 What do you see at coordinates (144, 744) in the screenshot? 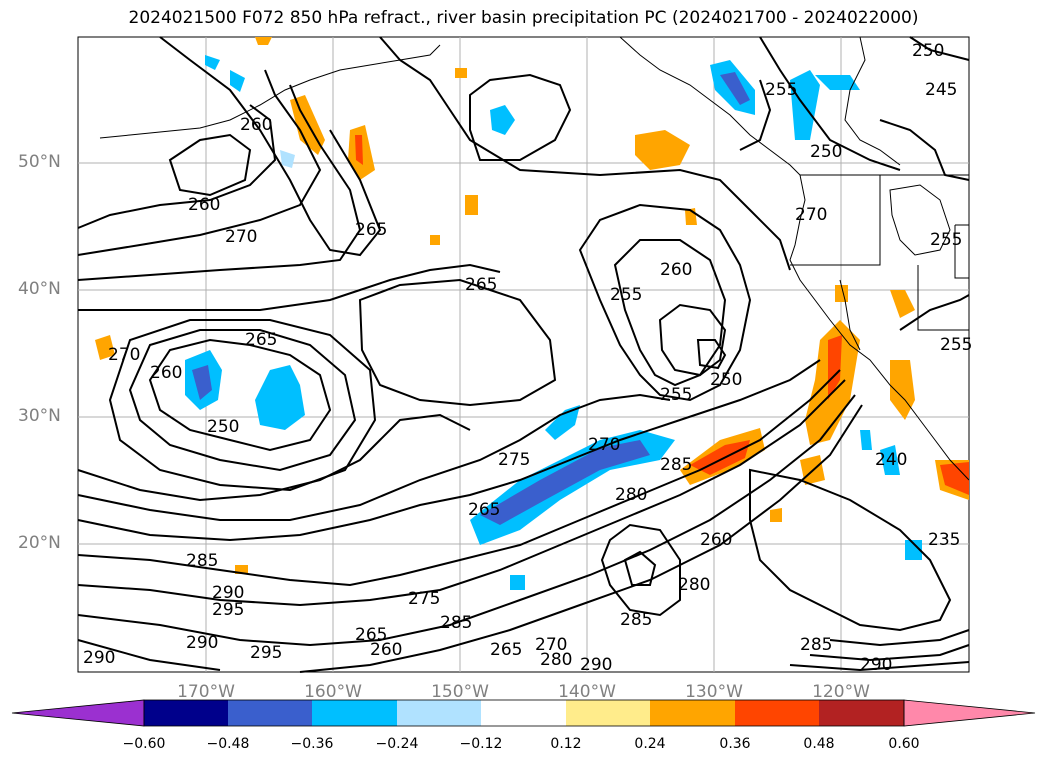
I see `colorbar-tick: −0.60` at bounding box center [144, 744].